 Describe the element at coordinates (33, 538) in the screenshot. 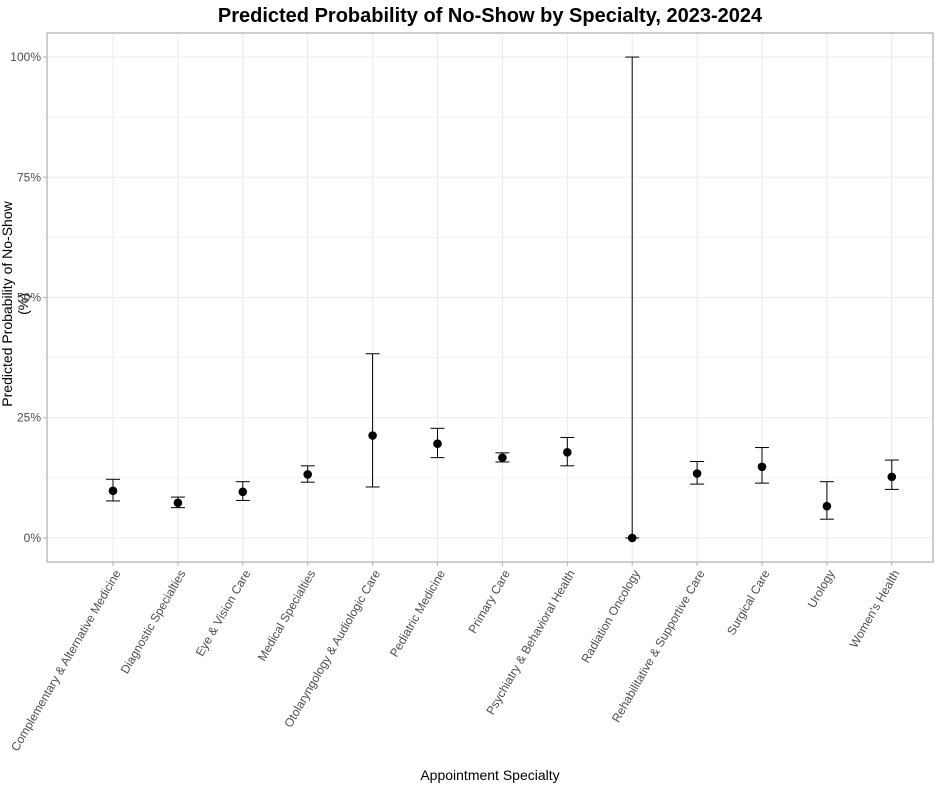

I see `y-tick-label: 0%` at that location.